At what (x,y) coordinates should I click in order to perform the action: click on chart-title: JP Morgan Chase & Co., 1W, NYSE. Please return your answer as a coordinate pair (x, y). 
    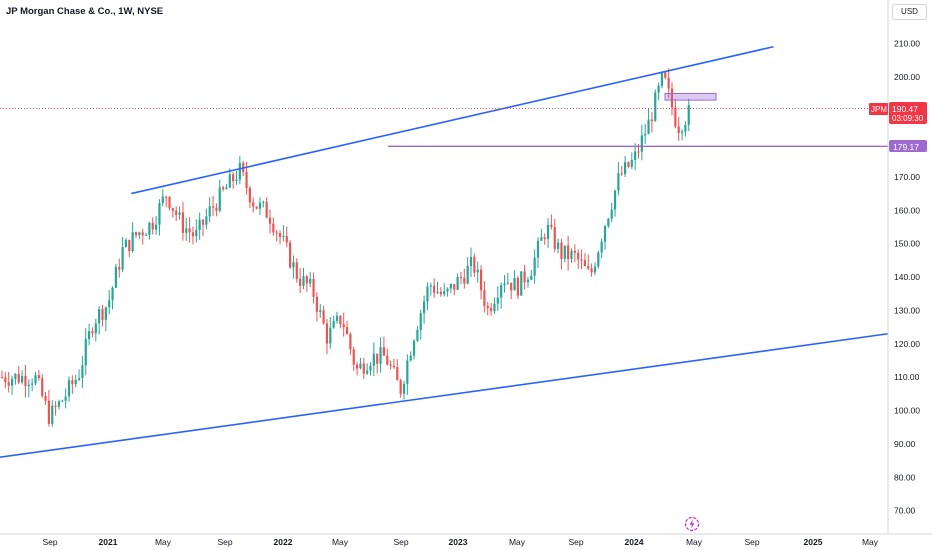
    Looking at the image, I should click on (85, 11).